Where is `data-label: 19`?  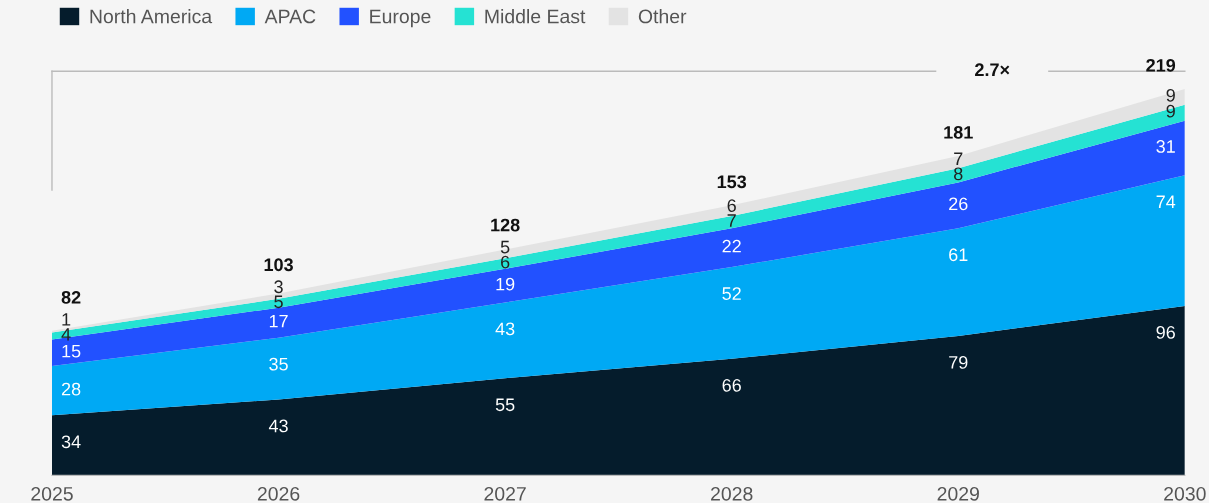 data-label: 19 is located at coordinates (505, 284).